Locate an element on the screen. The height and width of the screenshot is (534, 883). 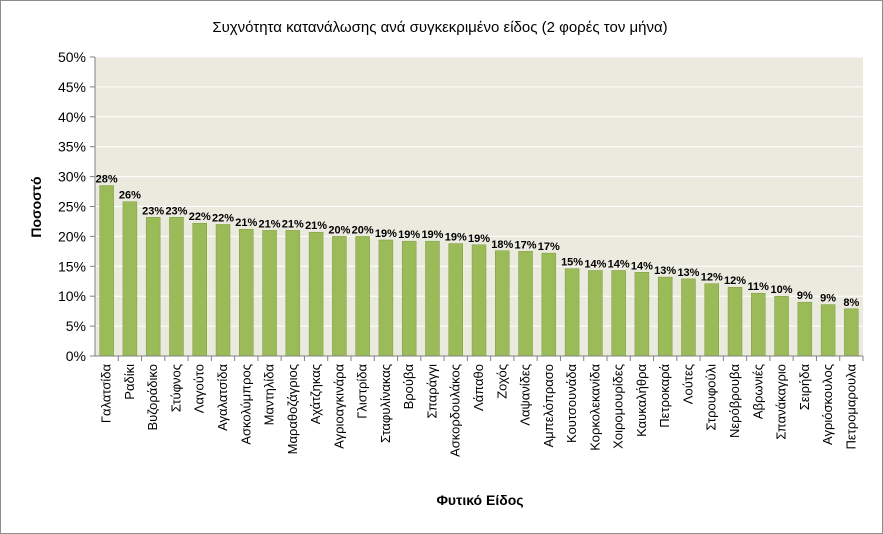
data-label: 10% is located at coordinates (782, 290).